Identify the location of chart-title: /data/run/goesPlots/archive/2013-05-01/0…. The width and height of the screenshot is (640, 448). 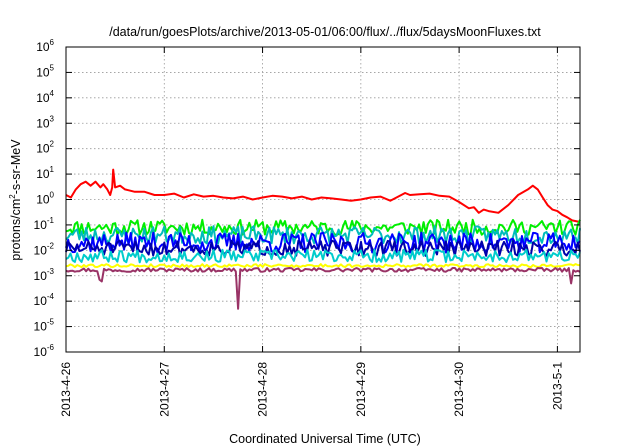
(325, 32).